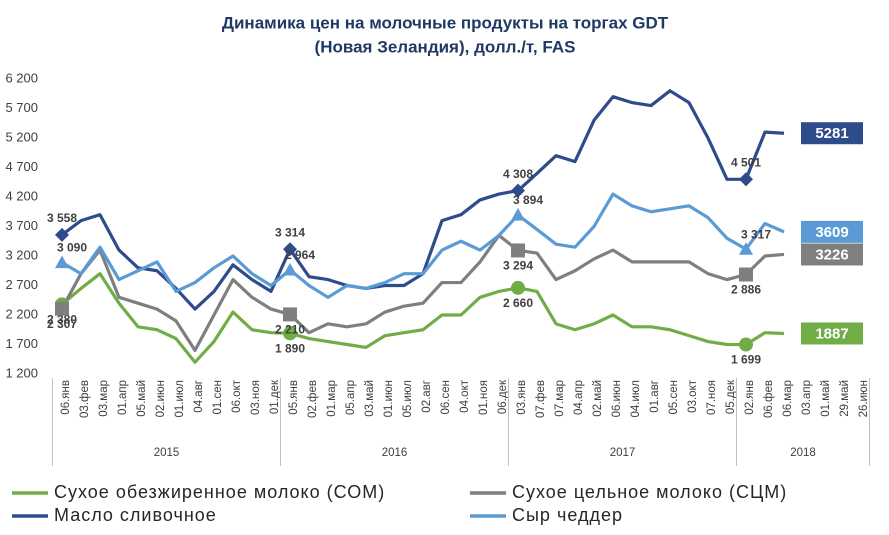 The width and height of the screenshot is (889, 535). I want to click on data-label: 1 699, so click(746, 360).